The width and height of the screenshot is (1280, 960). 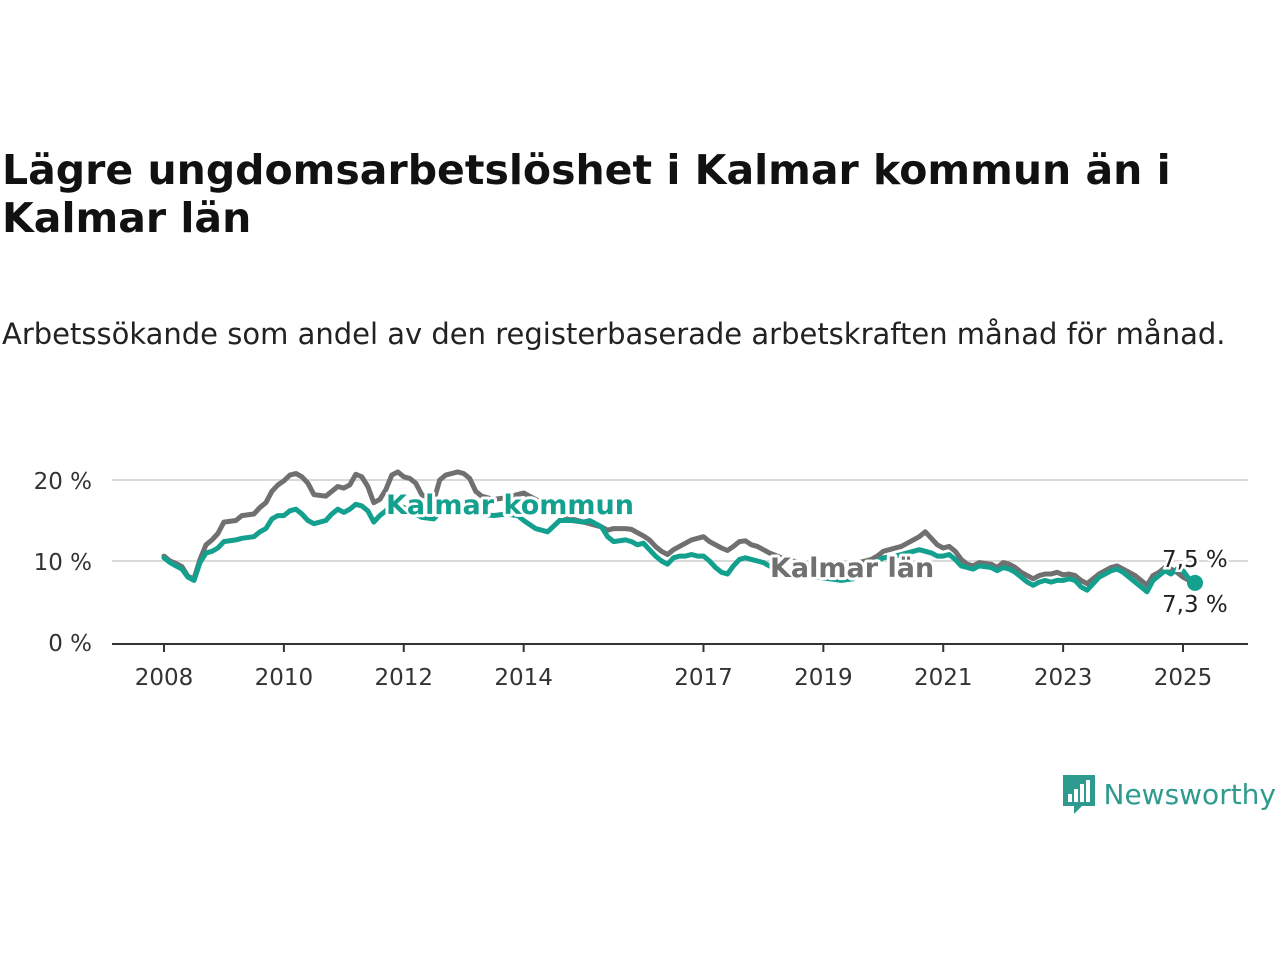 I want to click on x-axis: 2008 2010 2012 2014 2017 2019 2021 2023 2025, so click(x=680, y=667).